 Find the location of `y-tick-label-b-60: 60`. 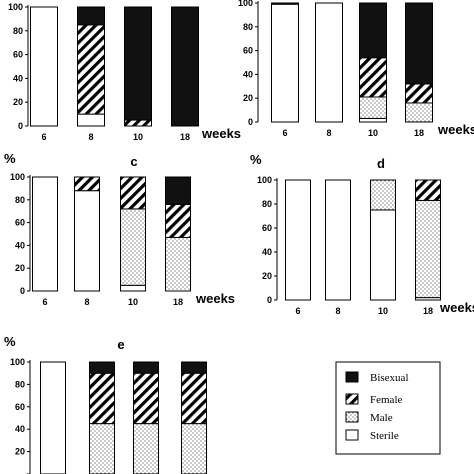

y-tick-label-b-60: 60 is located at coordinates (248, 51).